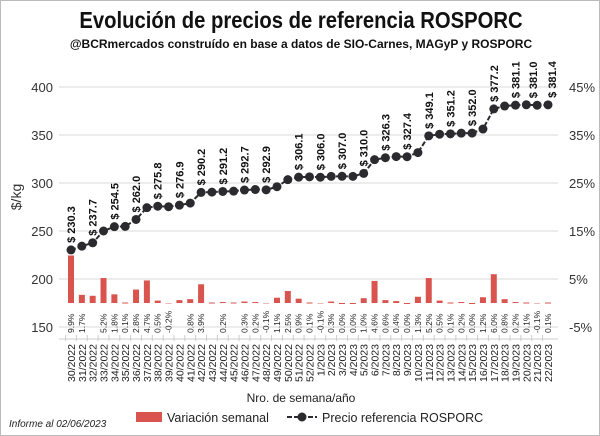 Image resolution: width=600 pixels, height=436 pixels. Describe the element at coordinates (578, 279) in the screenshot. I see `y2-tick-label: 5%` at that location.